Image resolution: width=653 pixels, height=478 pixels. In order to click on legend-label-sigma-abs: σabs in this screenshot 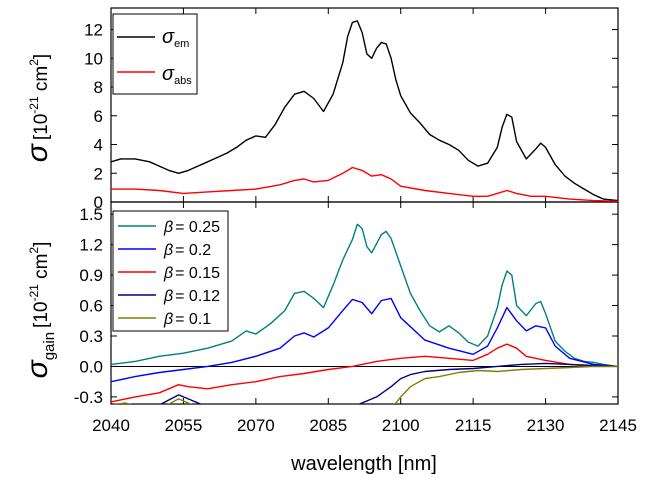, I will do `click(177, 75)`.